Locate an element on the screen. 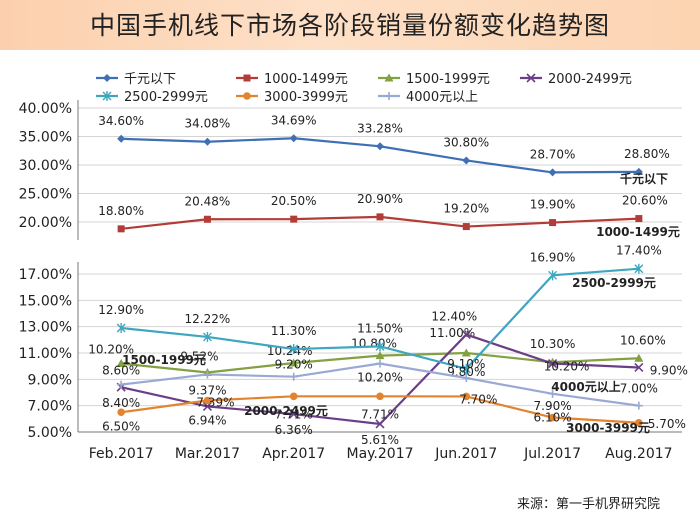 This screenshot has width=700, height=526. data-label: 8.40% is located at coordinates (121, 403).